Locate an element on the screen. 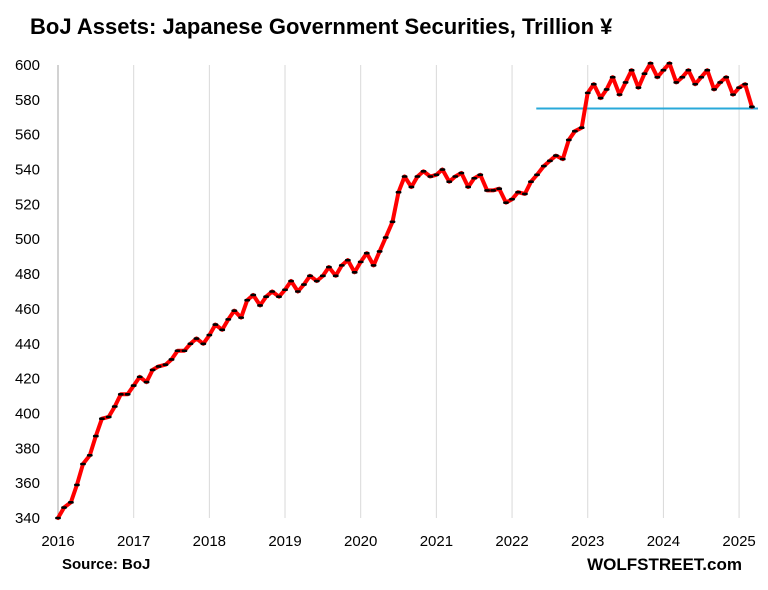  y-tick-label: 420 is located at coordinates (27, 379).